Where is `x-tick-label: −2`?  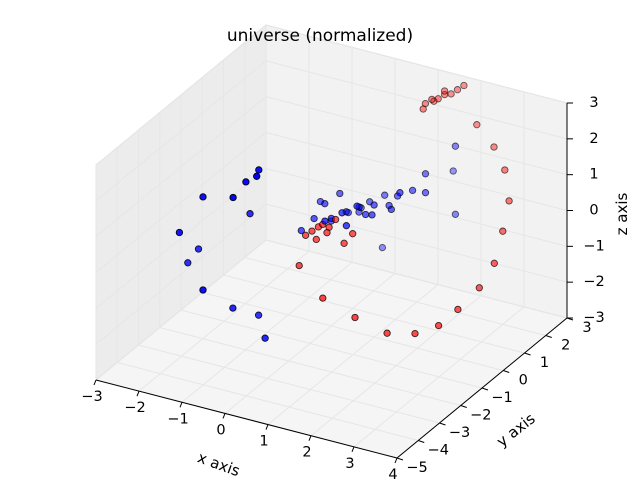 x-tick-label: −2 is located at coordinates (134, 408).